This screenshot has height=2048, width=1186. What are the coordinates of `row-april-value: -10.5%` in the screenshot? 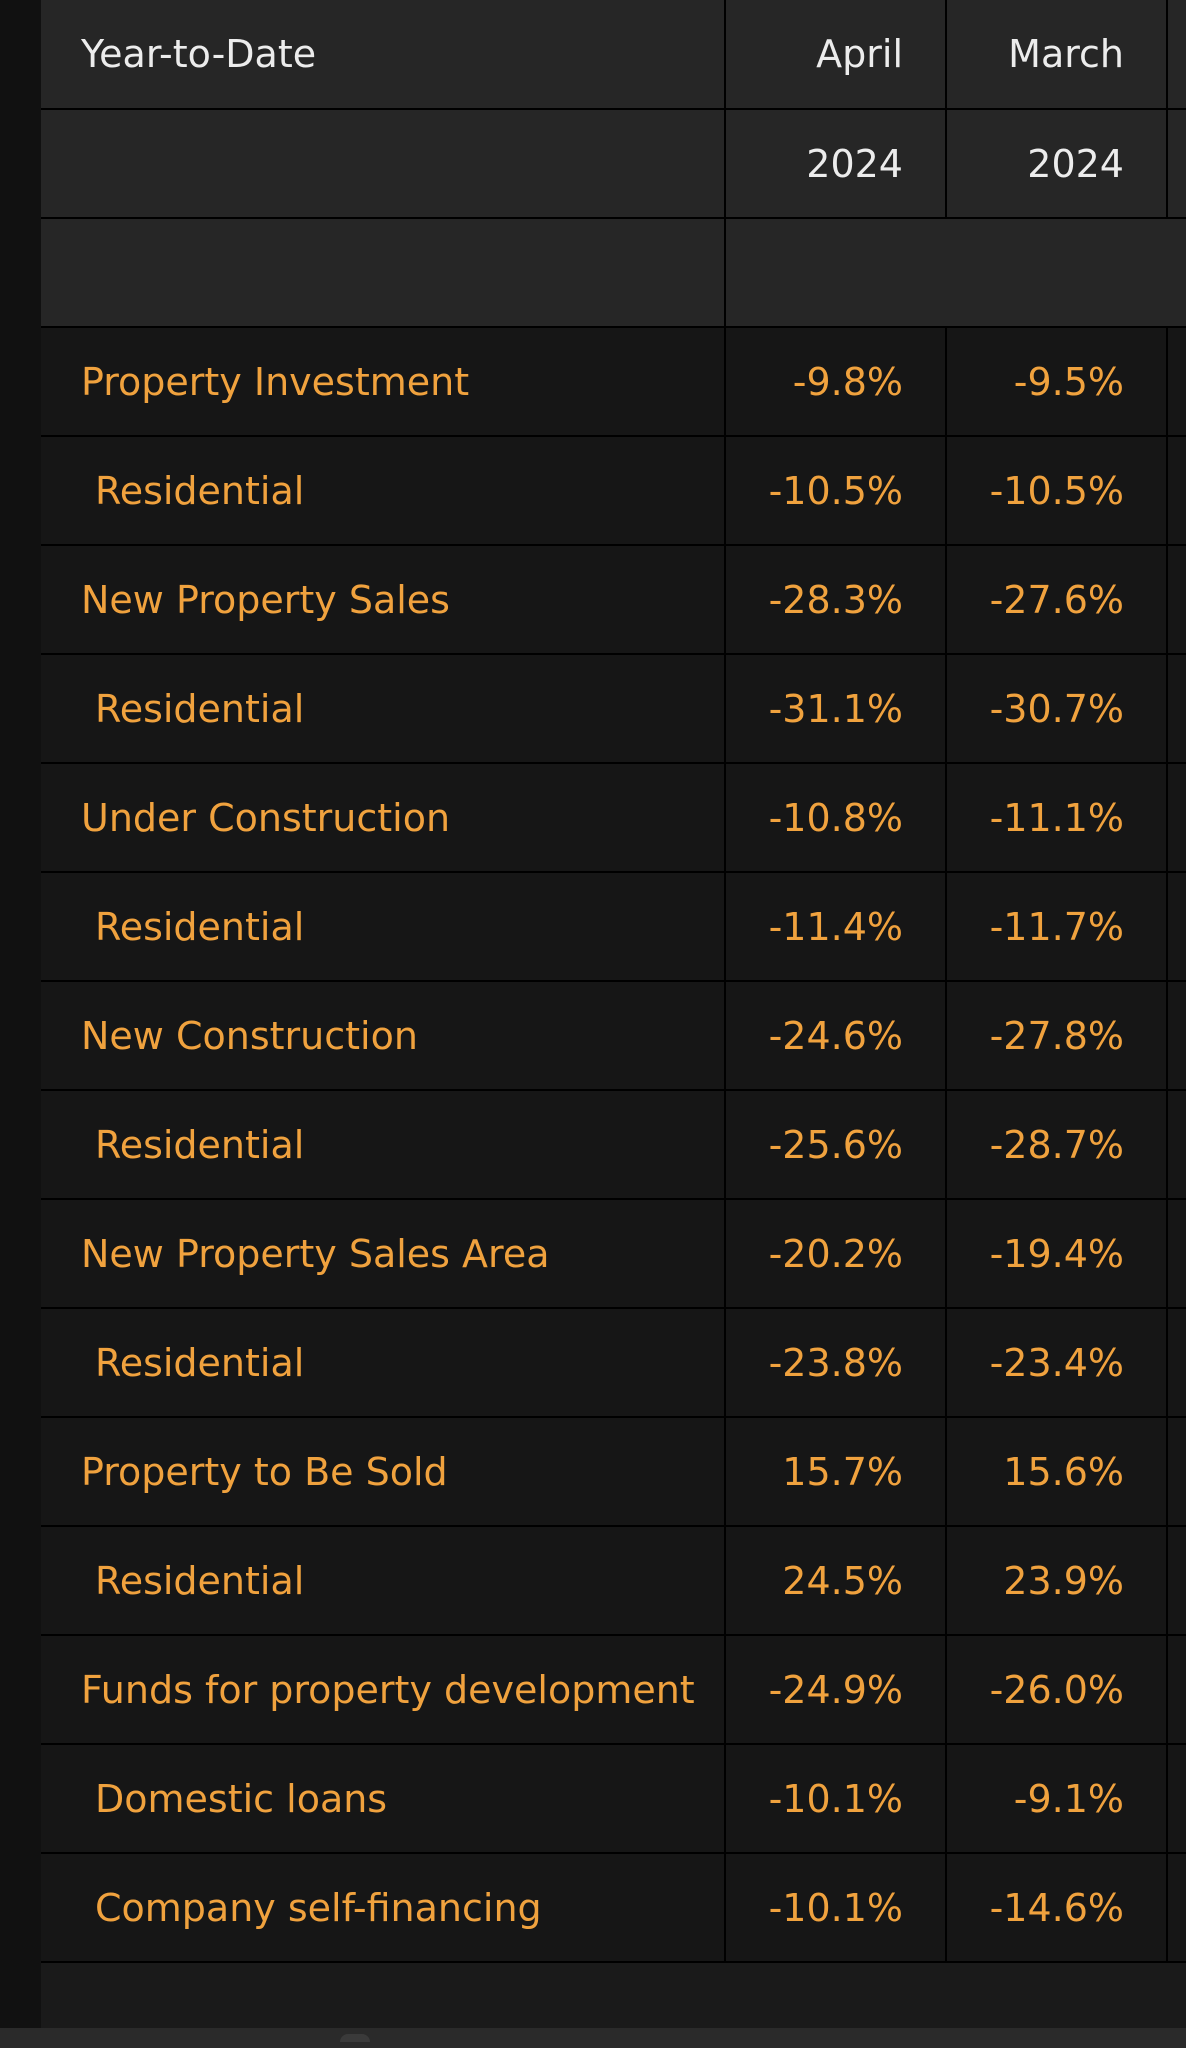 It's located at (836, 490).